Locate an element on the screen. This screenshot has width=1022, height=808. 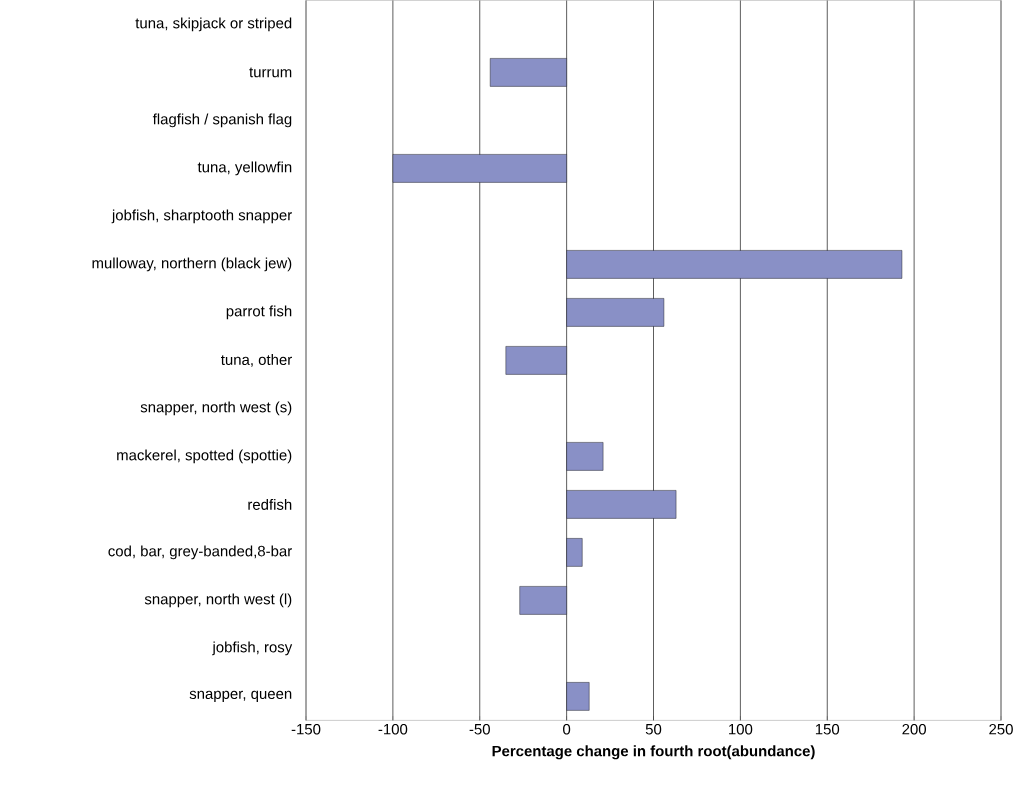
y-tick-label: snapper, north west (l) is located at coordinates (218, 600).